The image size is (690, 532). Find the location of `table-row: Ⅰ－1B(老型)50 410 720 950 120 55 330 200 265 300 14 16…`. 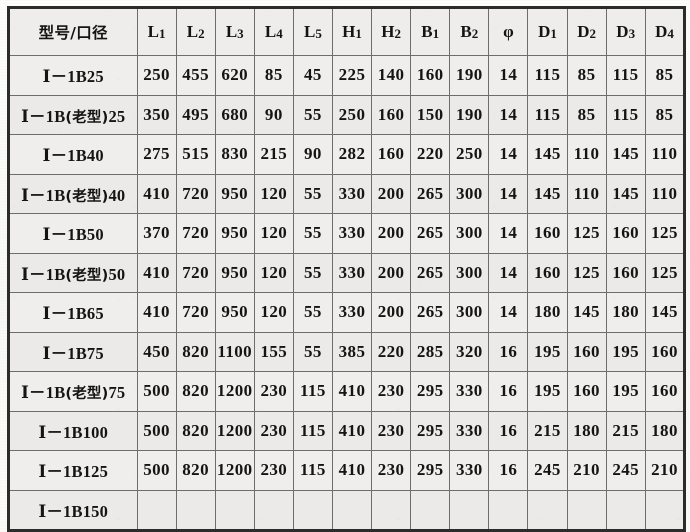

table-row: Ⅰ－1B(老型)50 410 720 950 120 55 330 200 265 300 14 16… is located at coordinates (346, 272).